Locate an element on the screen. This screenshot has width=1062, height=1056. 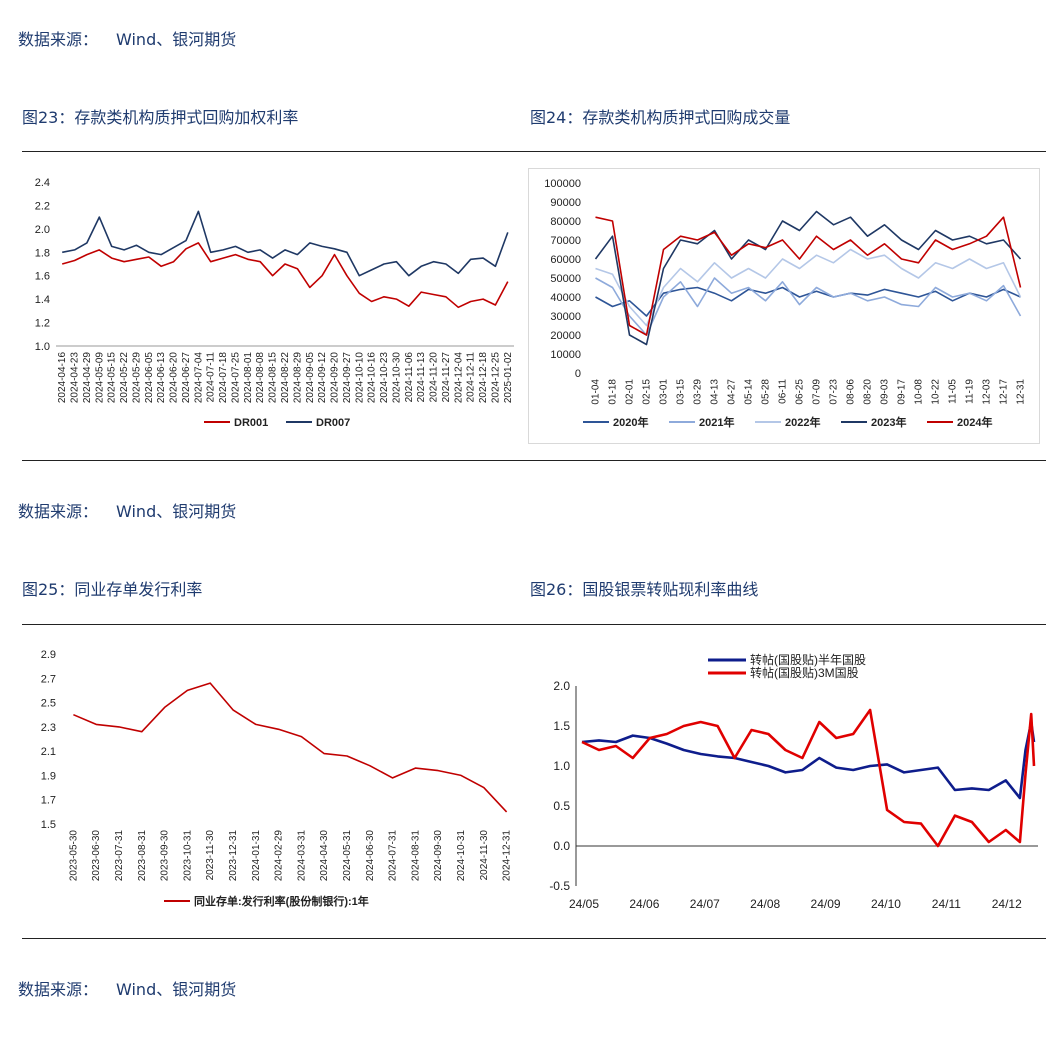
x-tick-label: 01-04 is located at coordinates (596, 392).